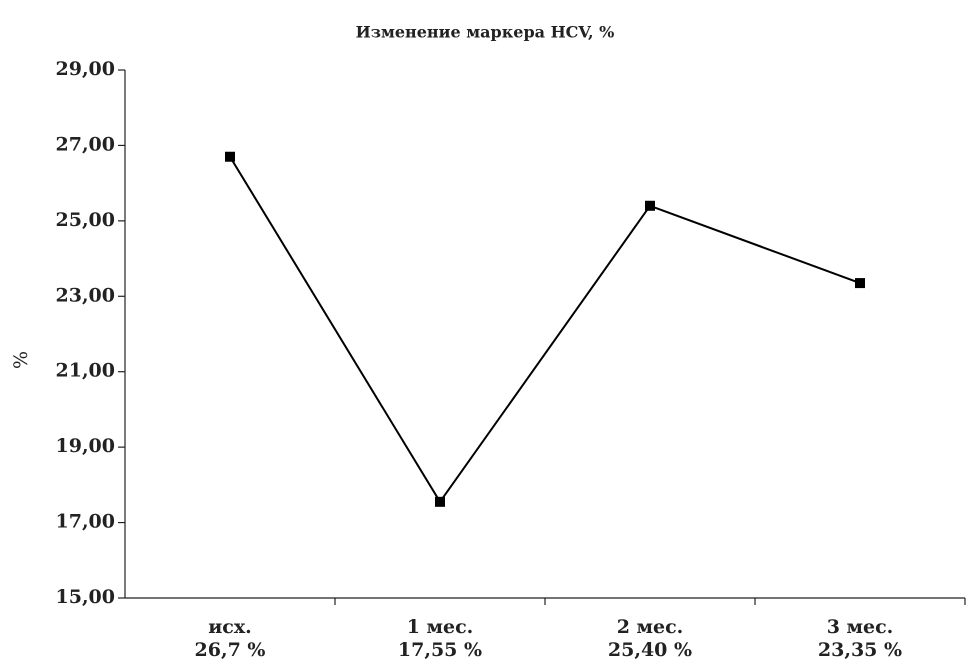 This screenshot has width=971, height=666. Describe the element at coordinates (21, 360) in the screenshot. I see `y-axis-label: %` at that location.